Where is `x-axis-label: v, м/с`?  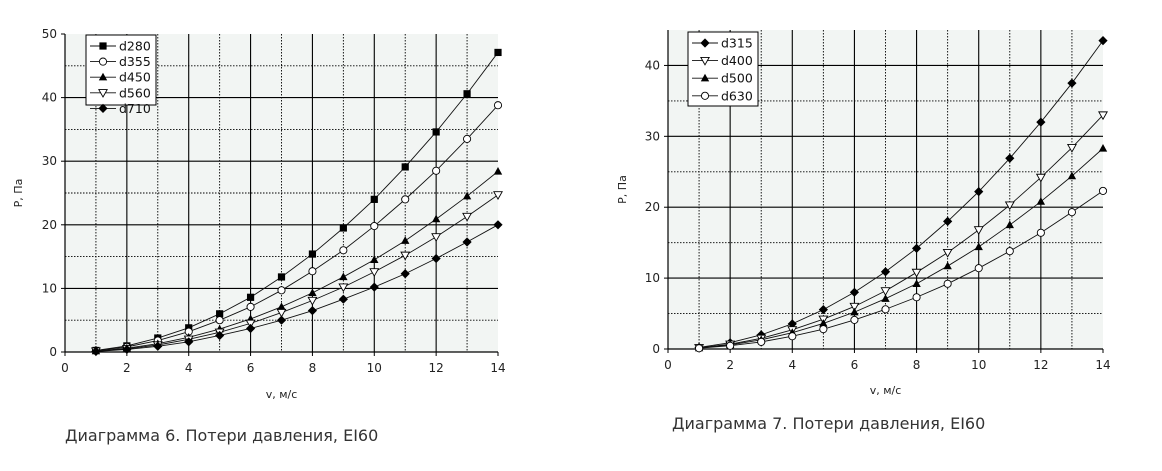 x-axis-label: v, м/с is located at coordinates (282, 394).